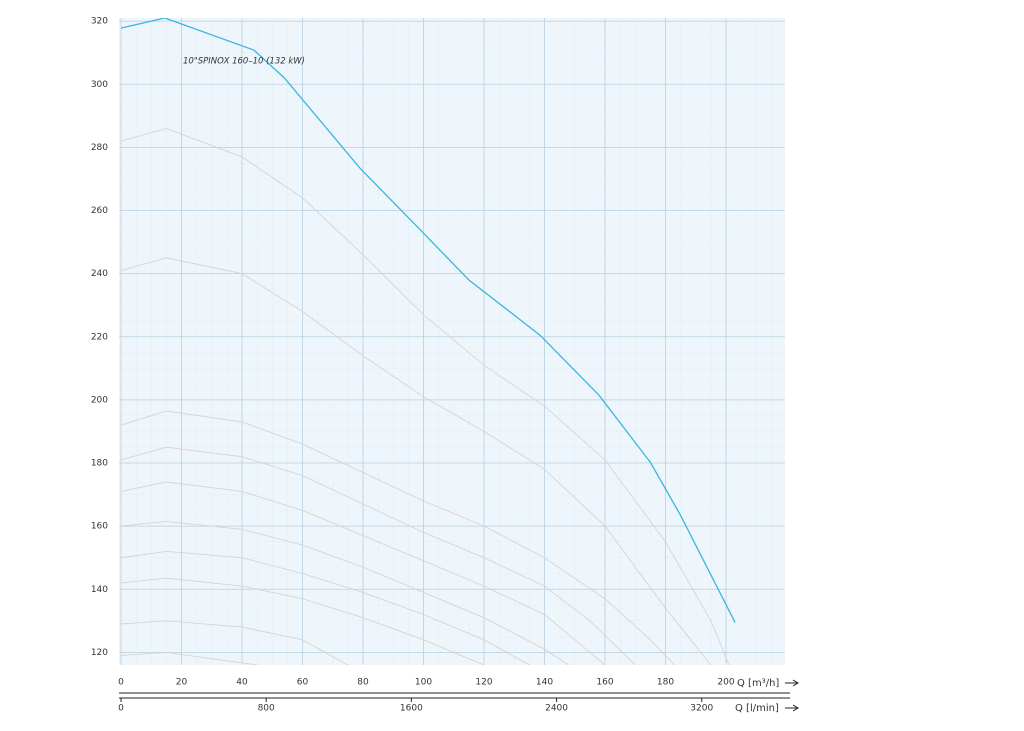  What do you see at coordinates (556, 709) in the screenshot?
I see `x2-tick-label: 2400` at bounding box center [556, 709].